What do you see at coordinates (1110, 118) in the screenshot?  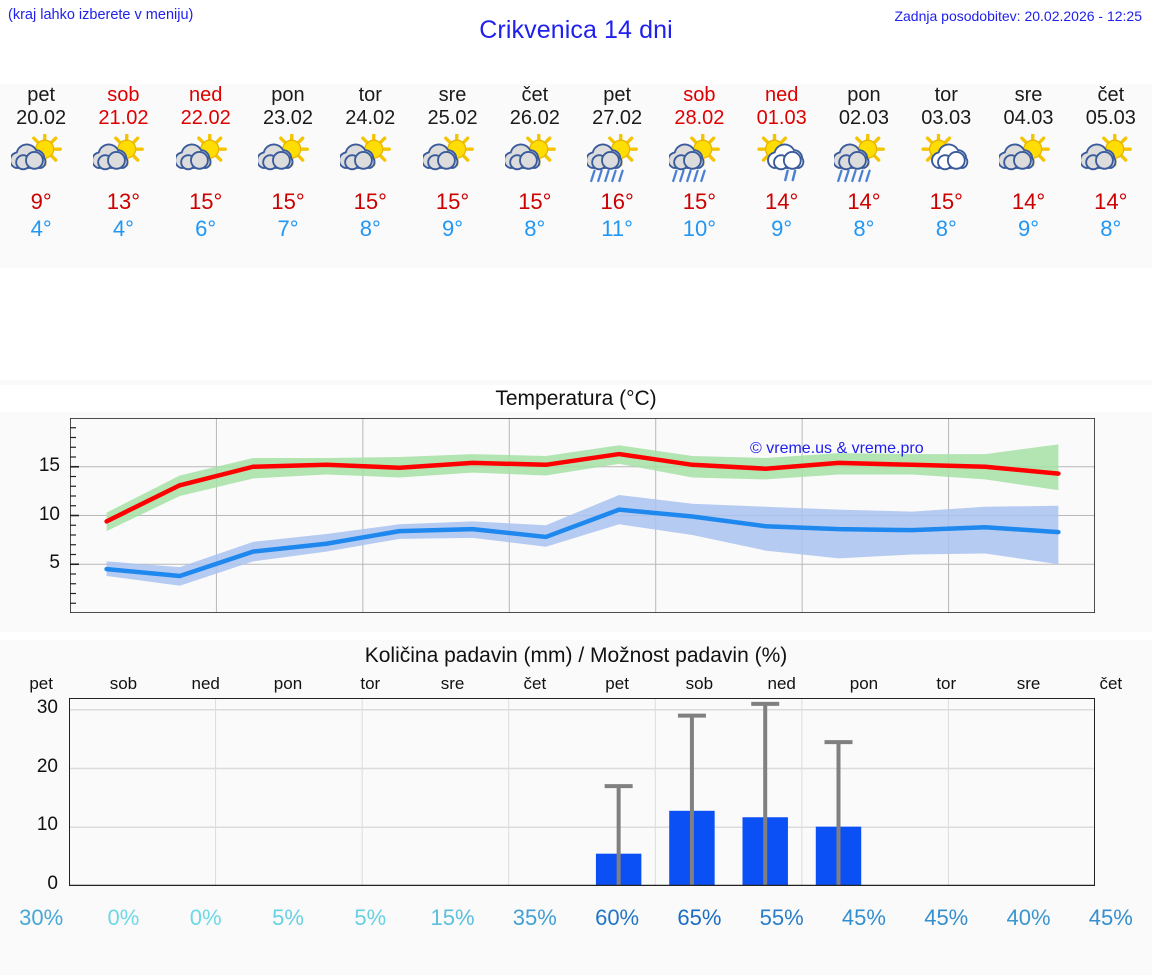 I see `day-date: 05.03` at bounding box center [1110, 118].